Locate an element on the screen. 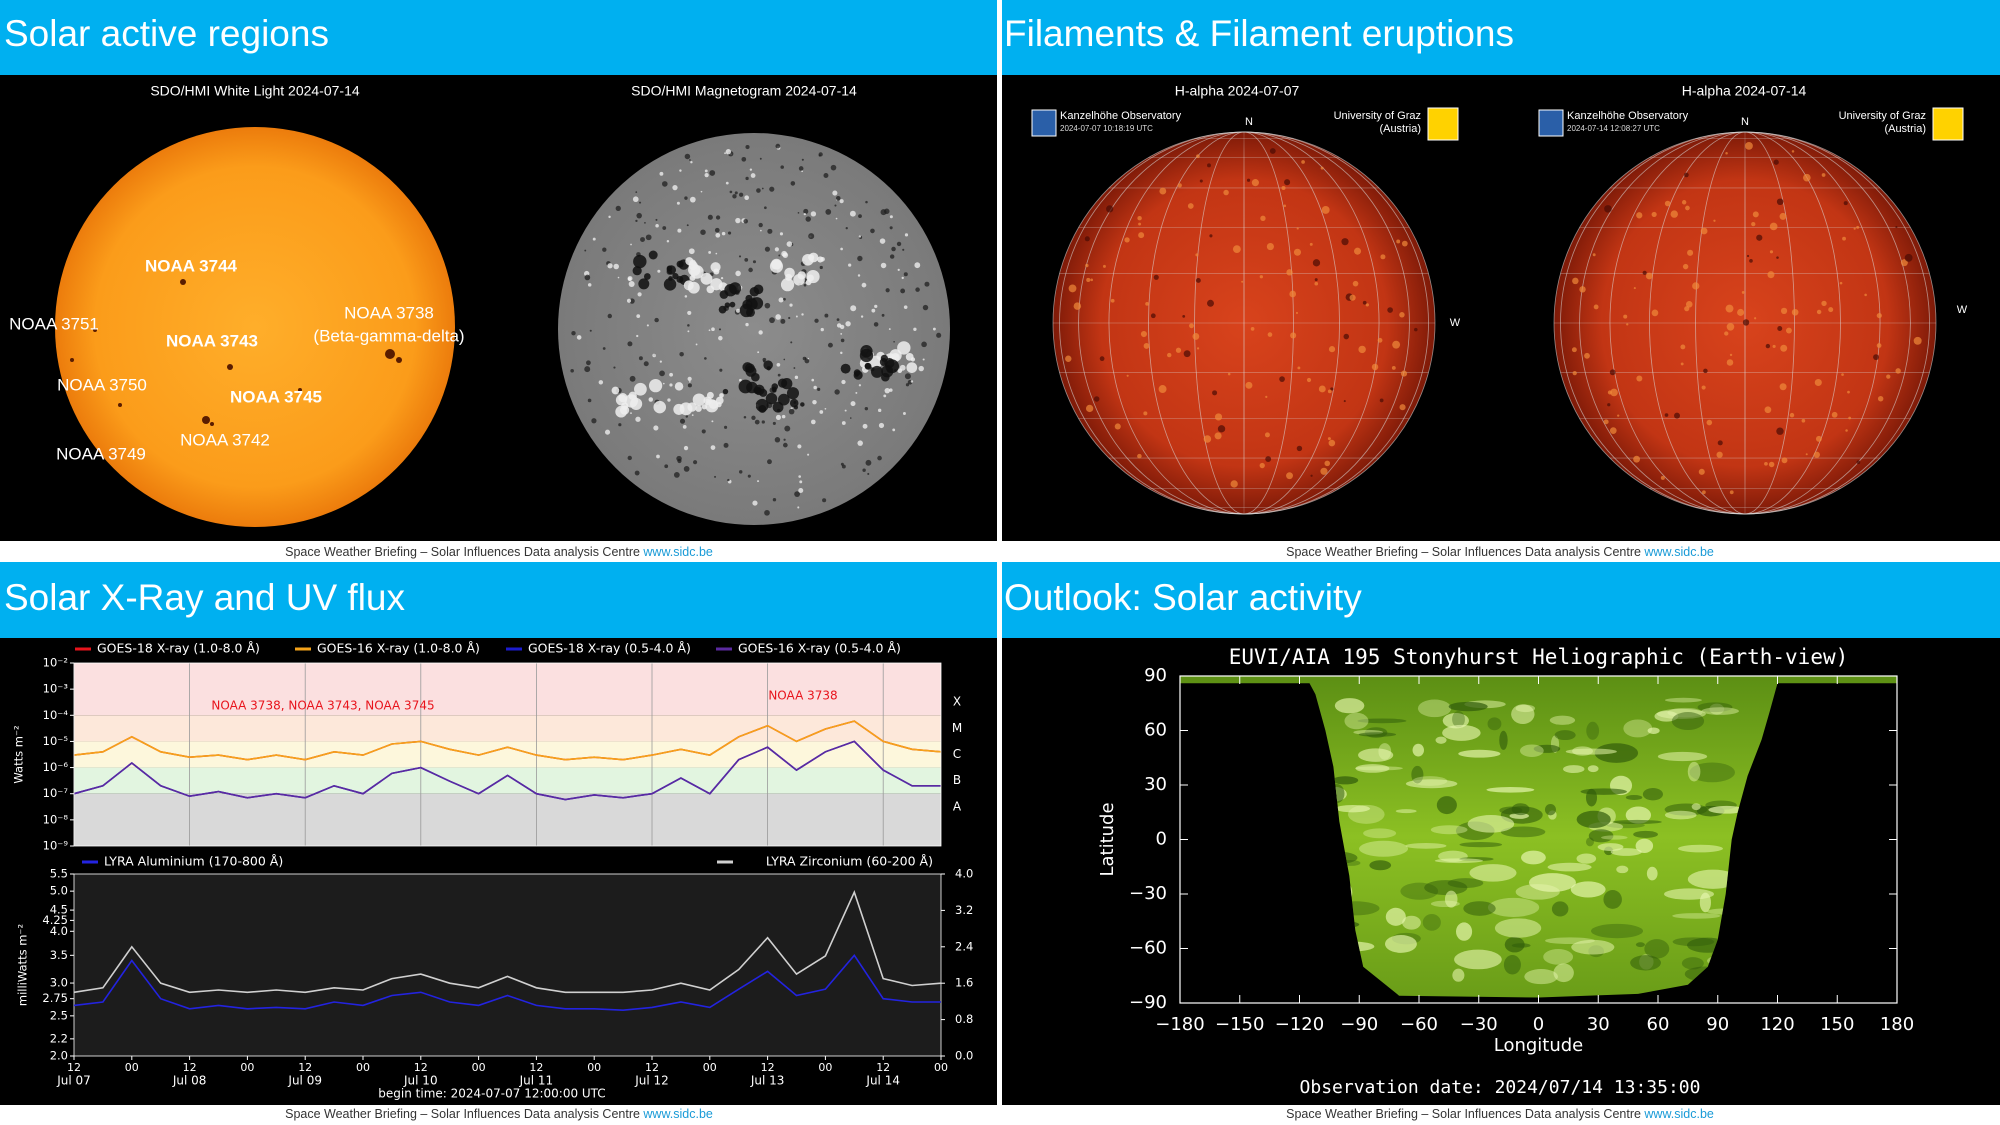  flare-class-label: M is located at coordinates (957, 728).